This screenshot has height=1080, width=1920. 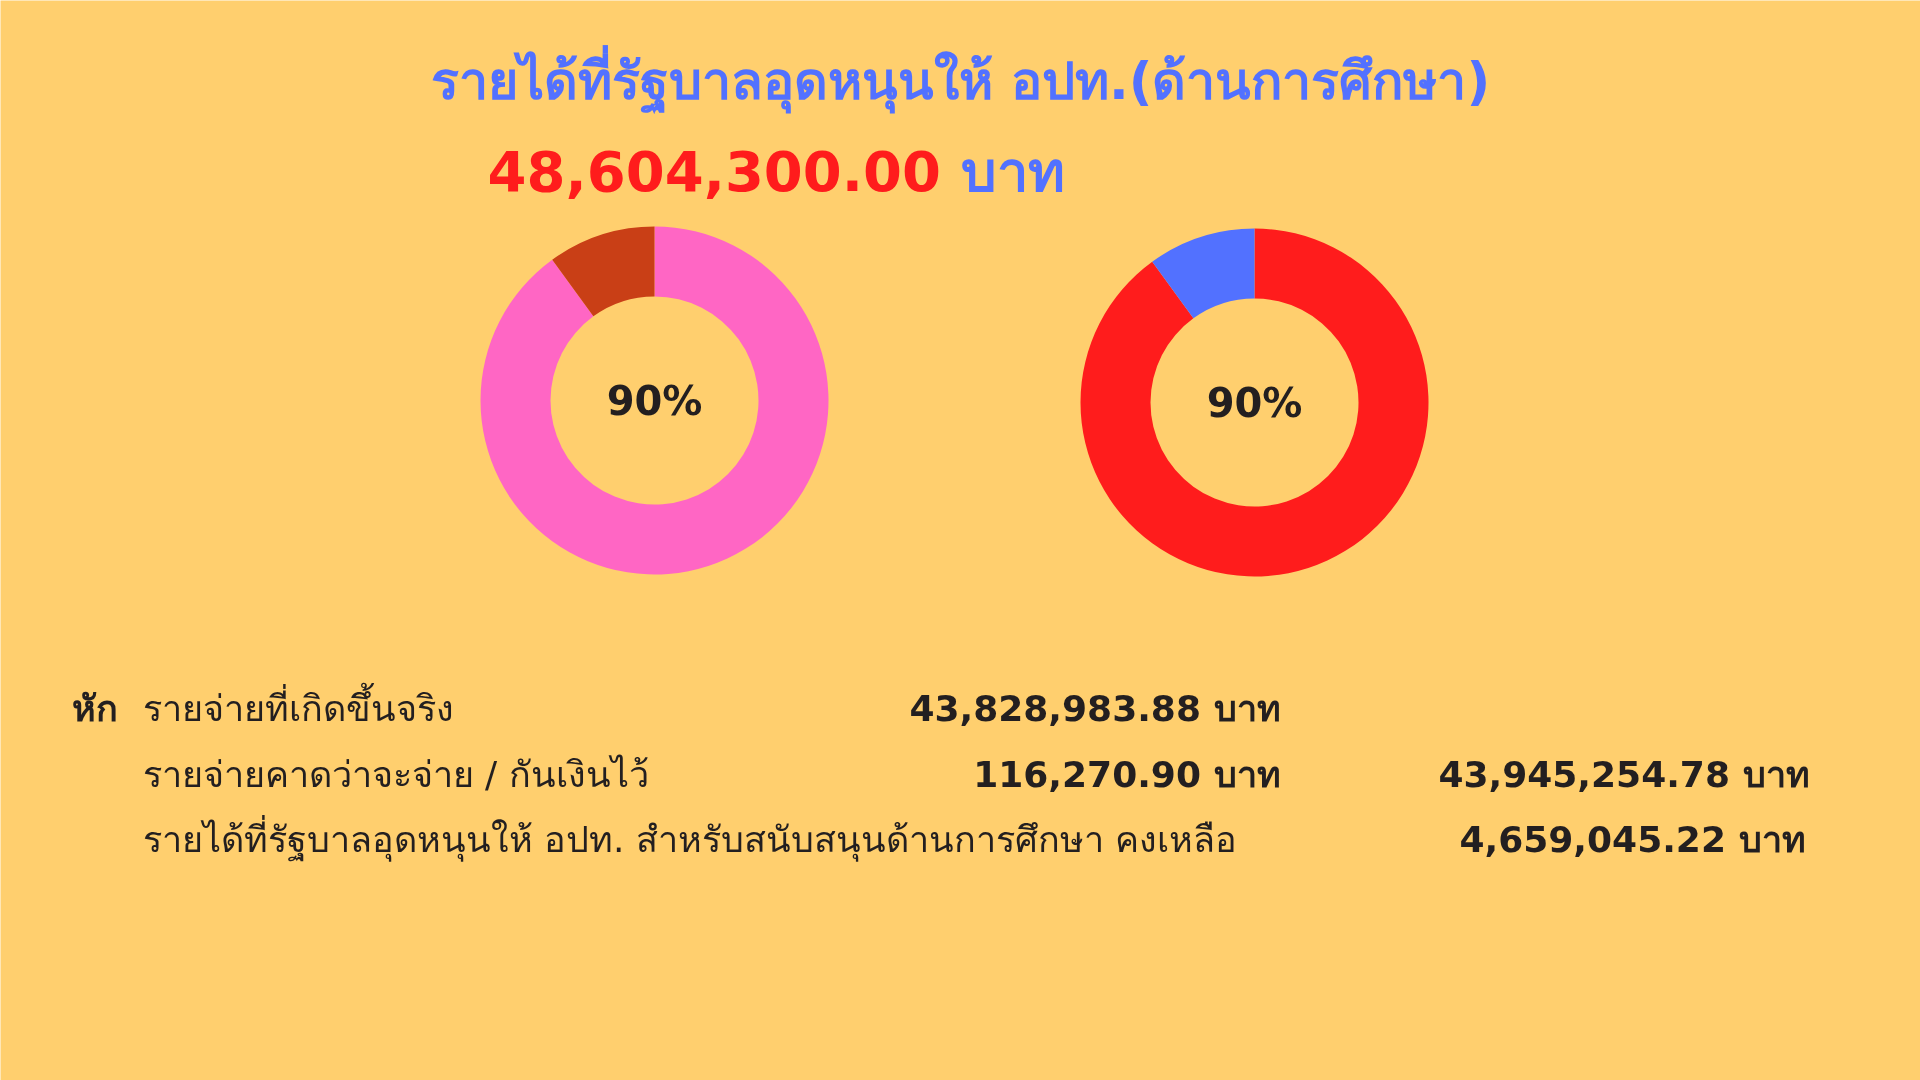 I want to click on text: รายจ่ายคาดว่าจะจ่าย / กันเงินไว้, so click(x=395, y=774).